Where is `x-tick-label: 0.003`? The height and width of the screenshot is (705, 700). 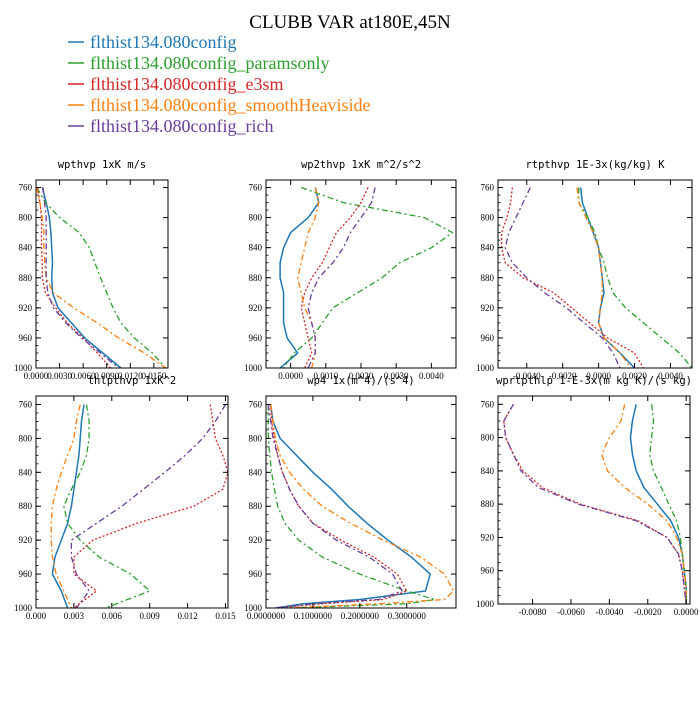 x-tick-label: 0.003 is located at coordinates (74, 616).